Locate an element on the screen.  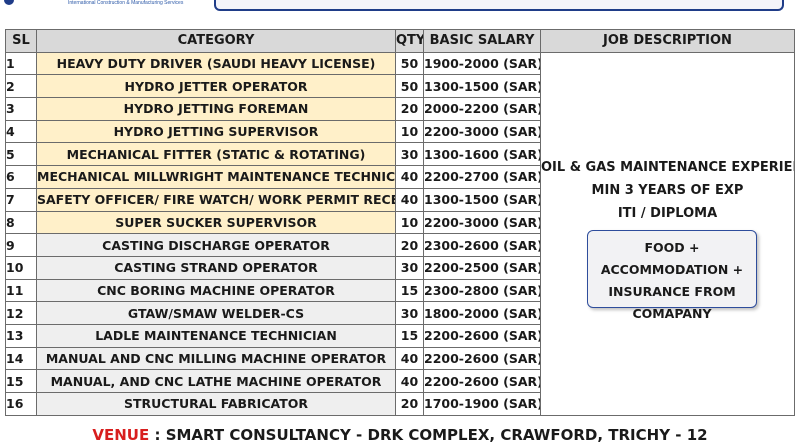
salary-cell: 2200-2700 (SAR) is located at coordinates (482, 177).